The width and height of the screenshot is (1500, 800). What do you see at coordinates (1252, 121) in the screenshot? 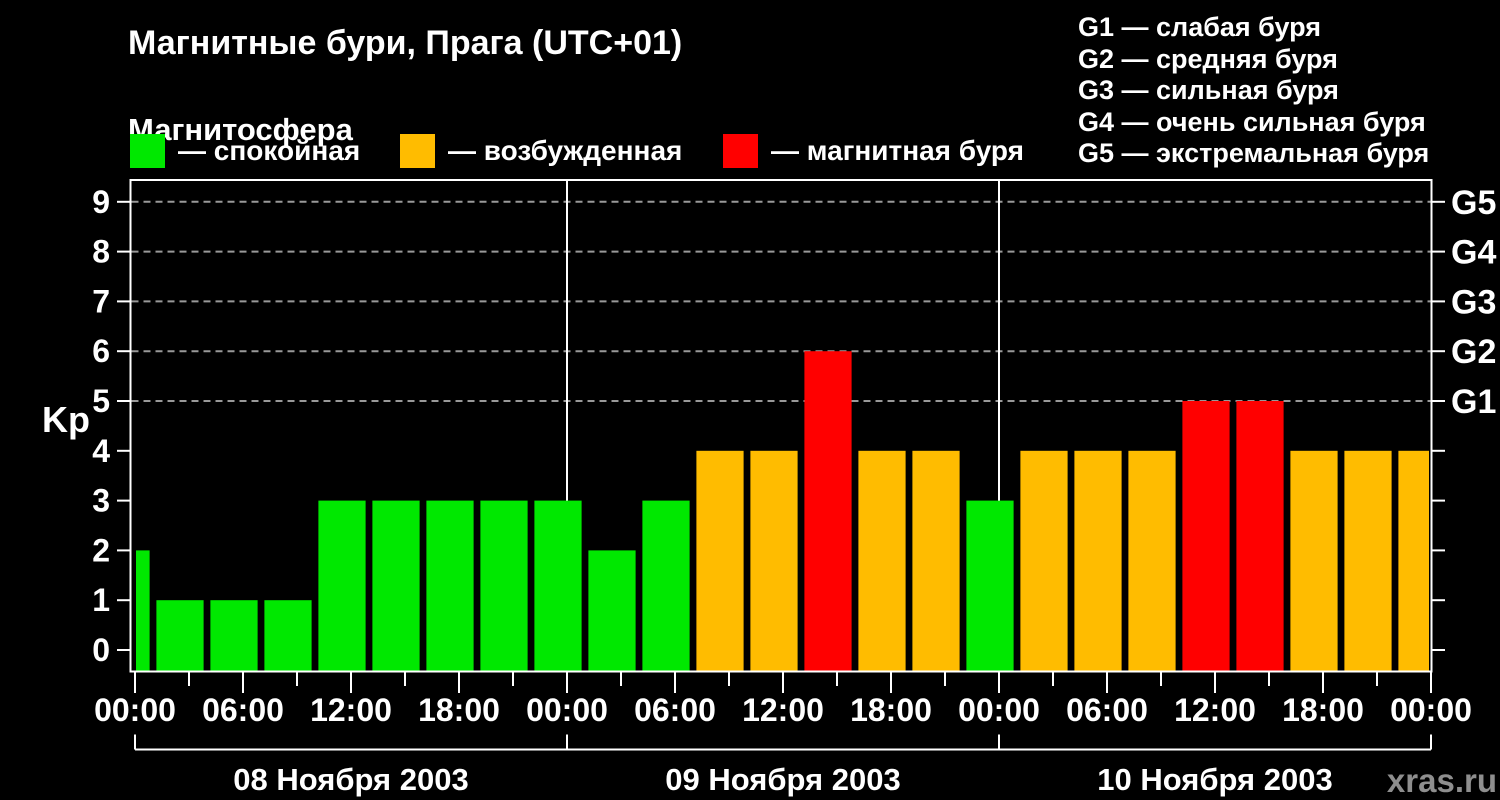
I see `g-legend-line: G4 — очень сильная буря` at bounding box center [1252, 121].